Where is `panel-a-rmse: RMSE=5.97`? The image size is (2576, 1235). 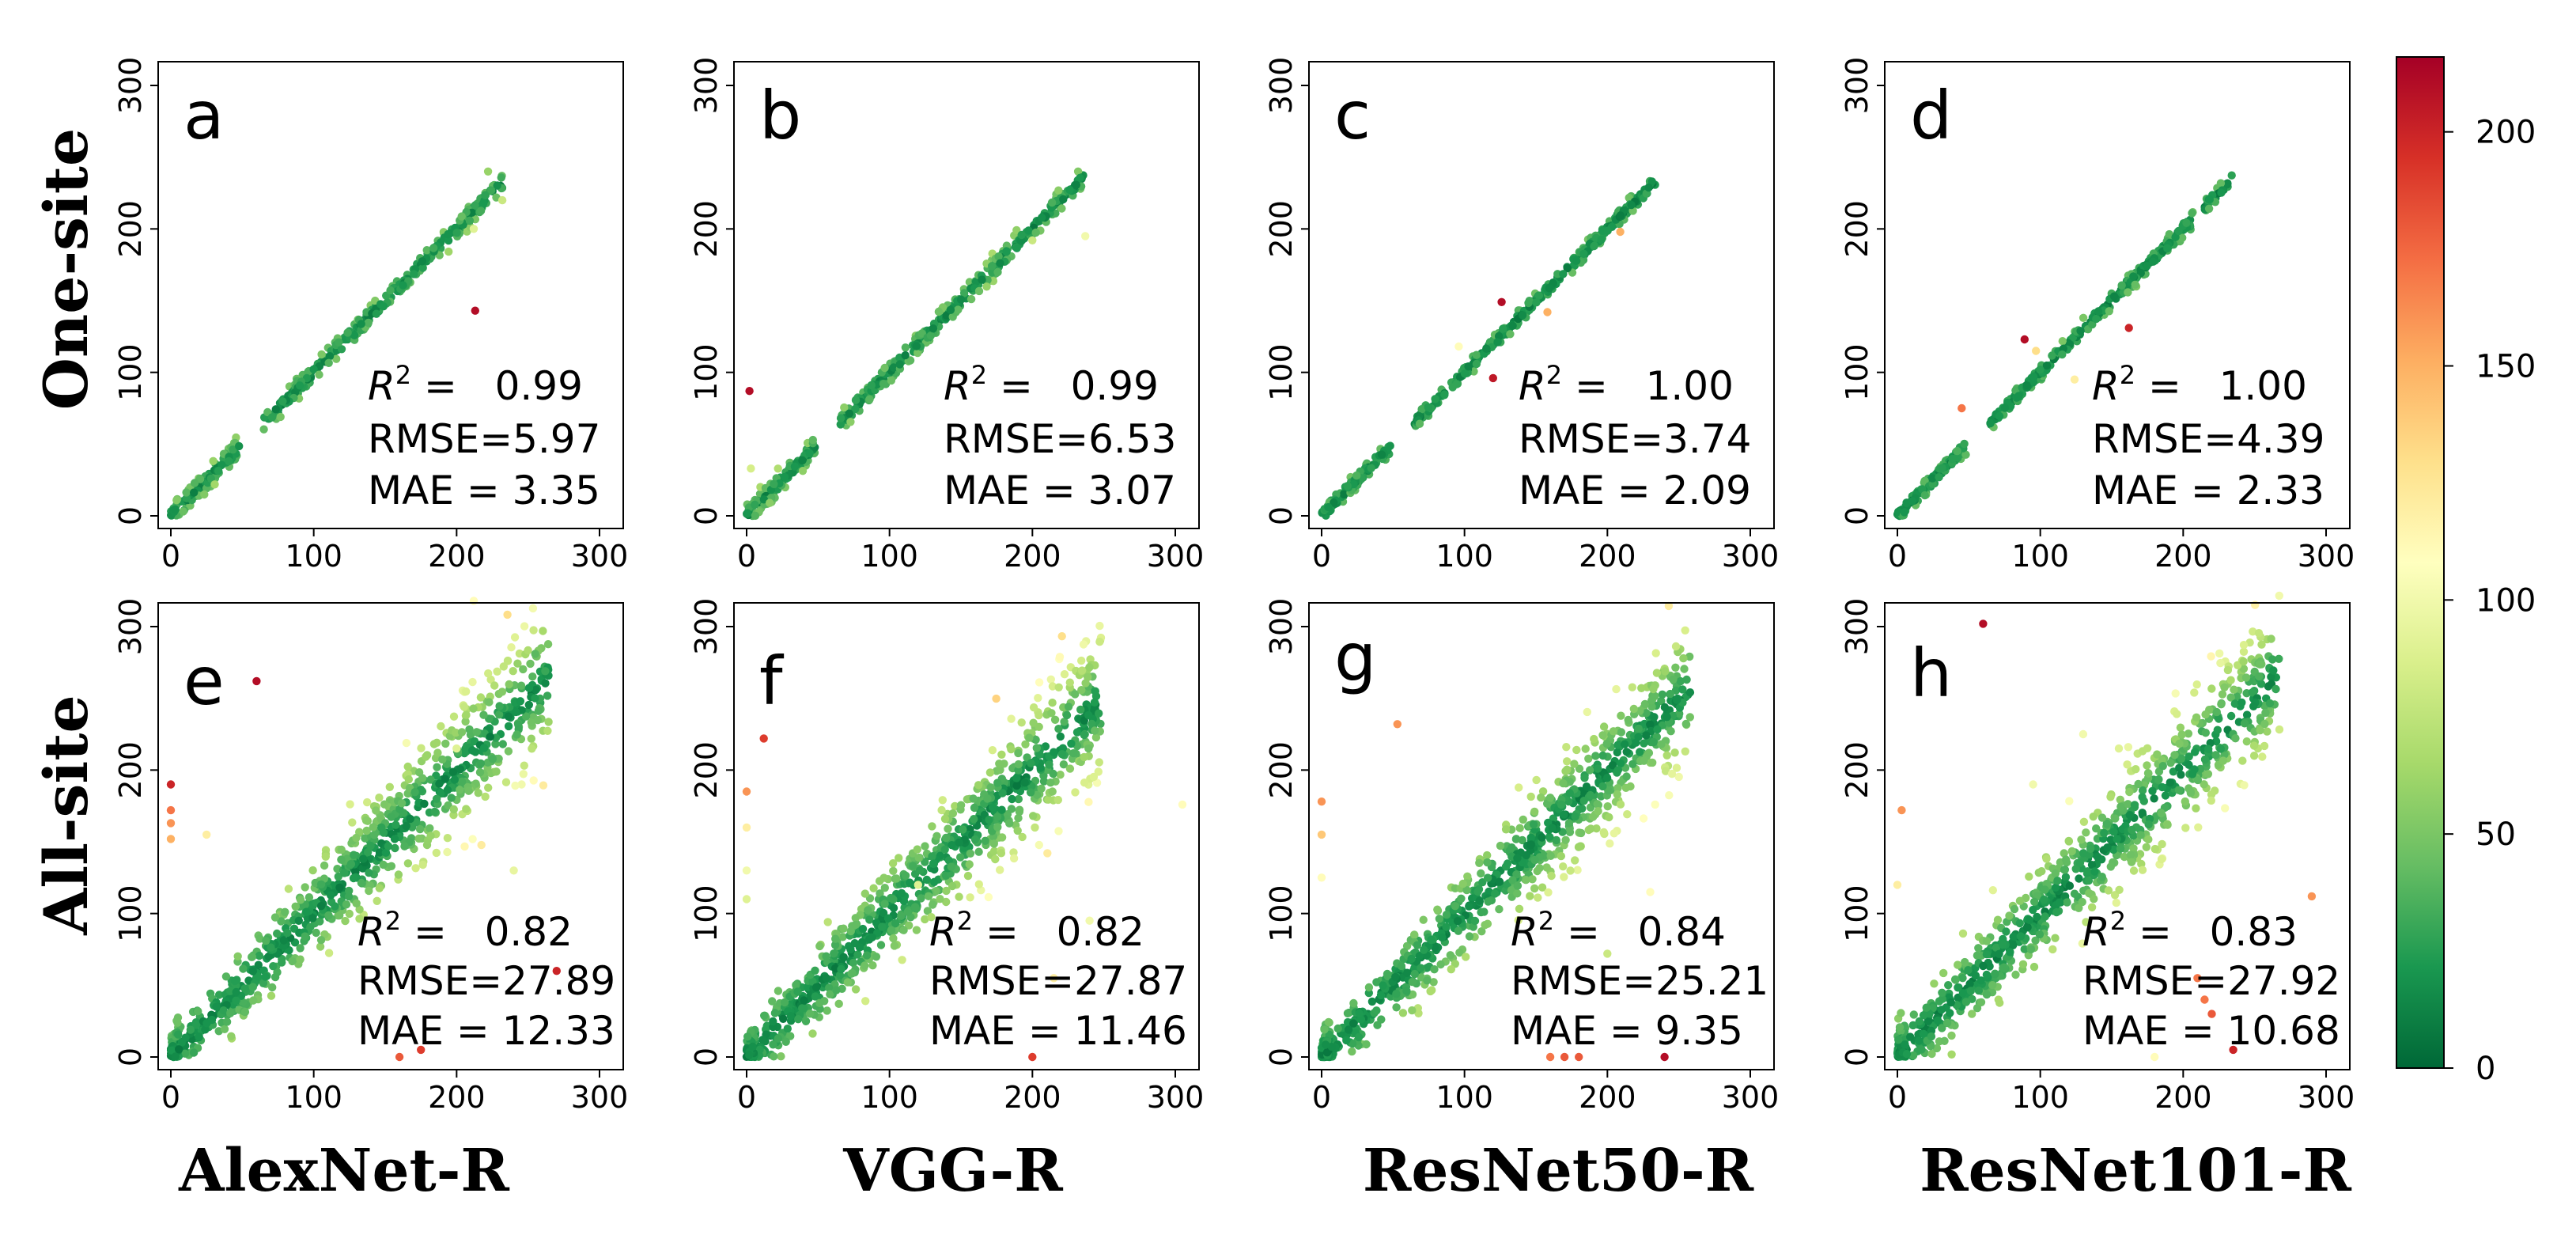
panel-a-rmse: RMSE=5.97 is located at coordinates (484, 439).